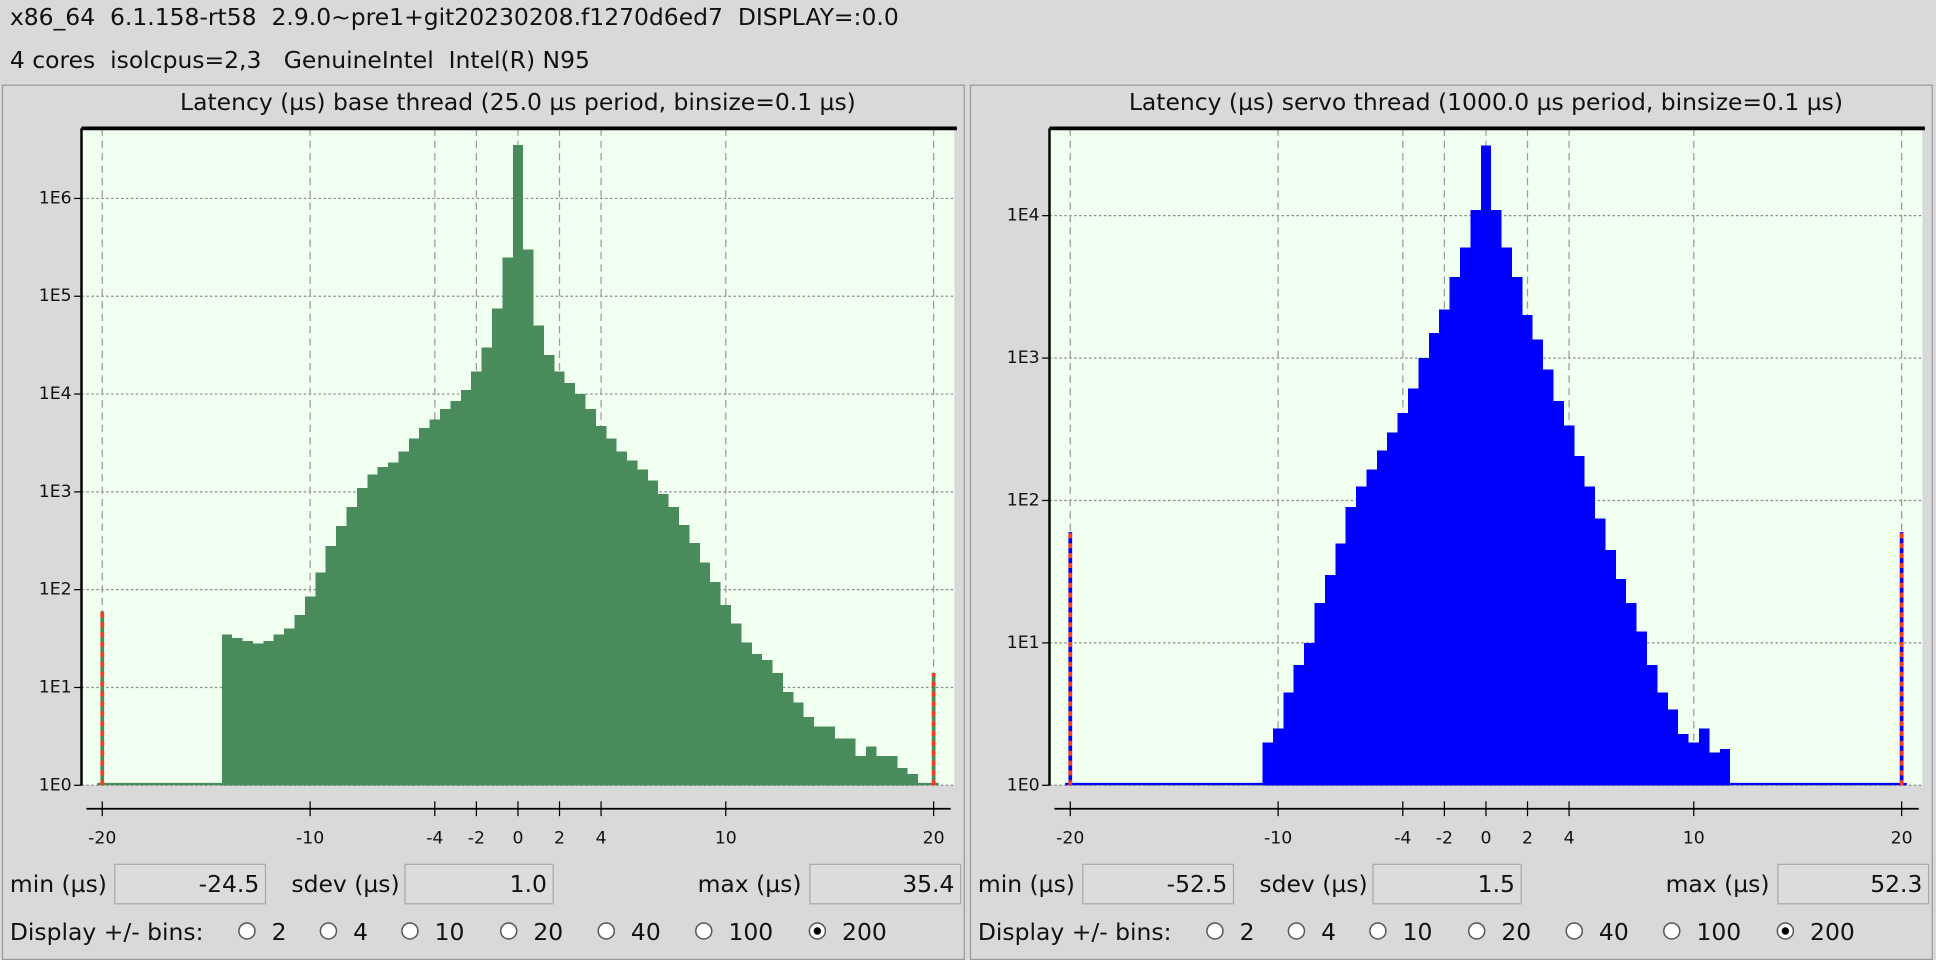 The height and width of the screenshot is (960, 1936). What do you see at coordinates (107, 932) in the screenshot?
I see `bins-label: Display +/- bins:` at bounding box center [107, 932].